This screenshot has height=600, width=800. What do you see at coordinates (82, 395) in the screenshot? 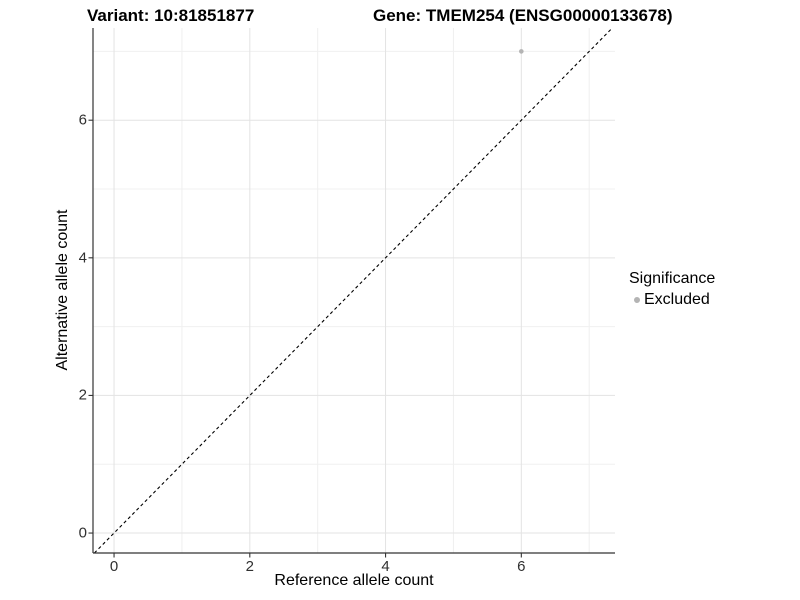
I see `y-tick-label: 2` at bounding box center [82, 395].